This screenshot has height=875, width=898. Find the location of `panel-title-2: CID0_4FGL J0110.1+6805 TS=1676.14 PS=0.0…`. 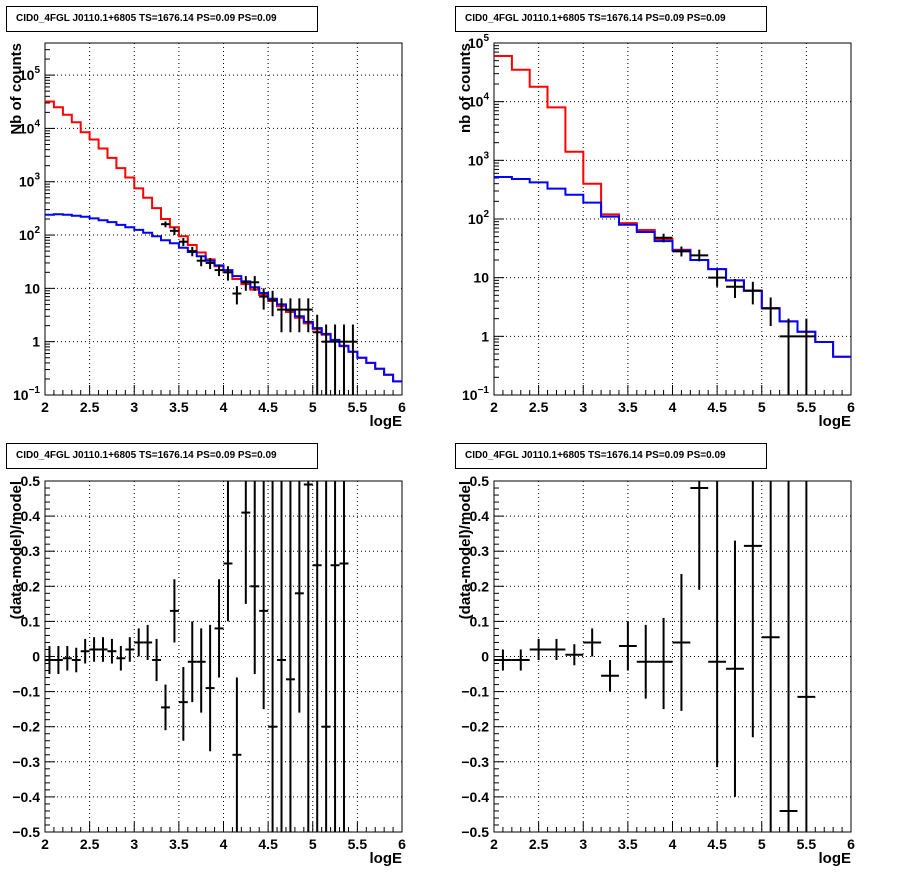

panel-title-2: CID0_4FGL J0110.1+6805 TS=1676.14 PS=0.0… is located at coordinates (611, 19).